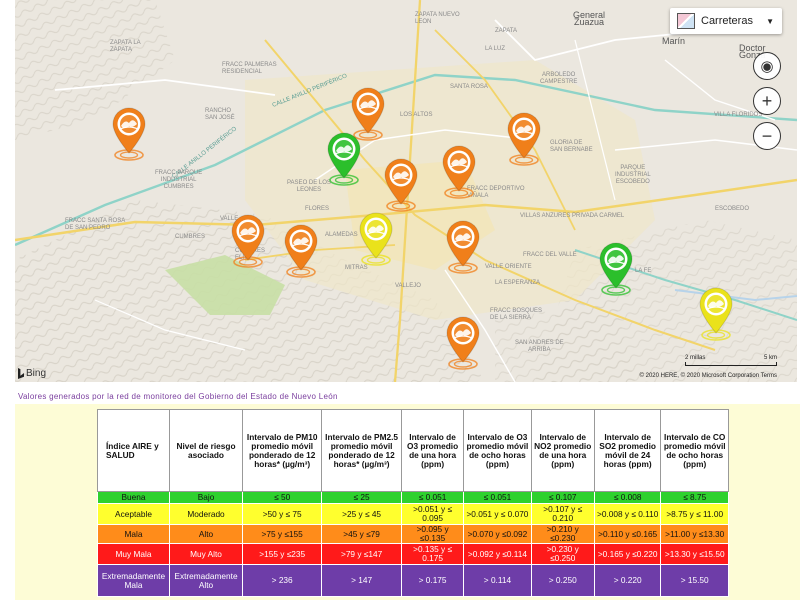 This screenshot has height=600, width=800. I want to click on map-label: LA LUZ, so click(495, 49).